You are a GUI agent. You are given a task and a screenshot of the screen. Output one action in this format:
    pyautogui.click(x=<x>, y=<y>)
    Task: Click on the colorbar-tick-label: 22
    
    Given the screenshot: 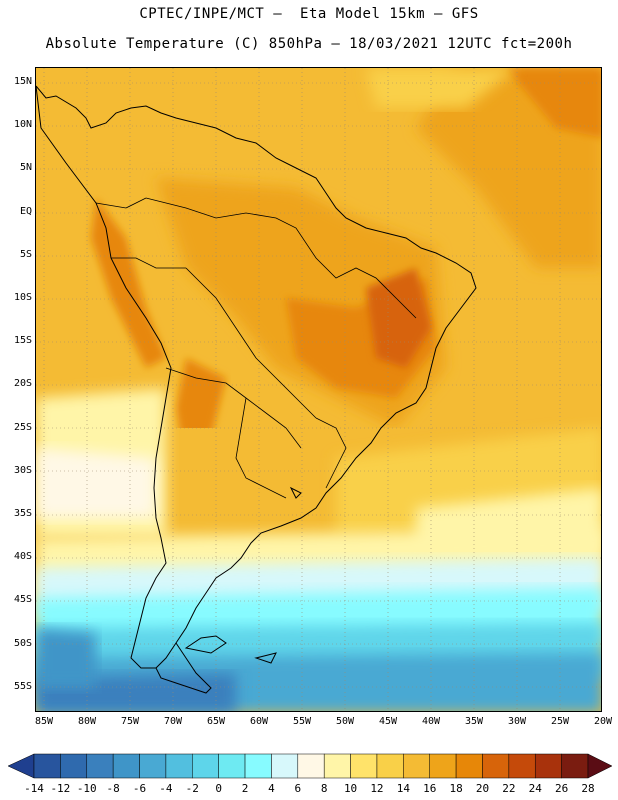 What is the action you would take?
    pyautogui.click(x=509, y=788)
    